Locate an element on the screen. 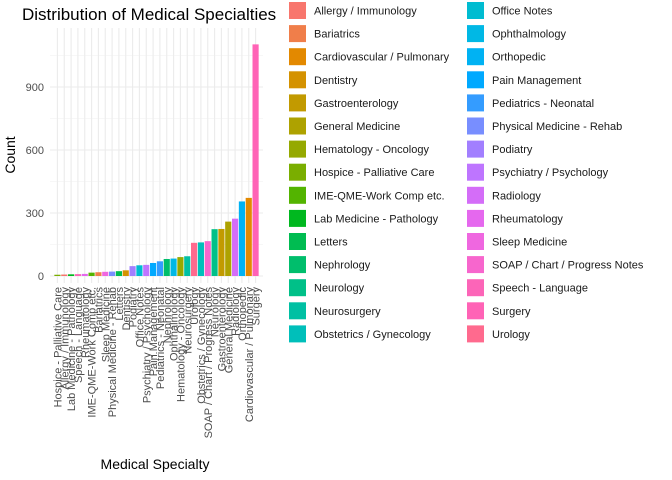 This screenshot has height=480, width=672. bars-layer is located at coordinates (156, 160).